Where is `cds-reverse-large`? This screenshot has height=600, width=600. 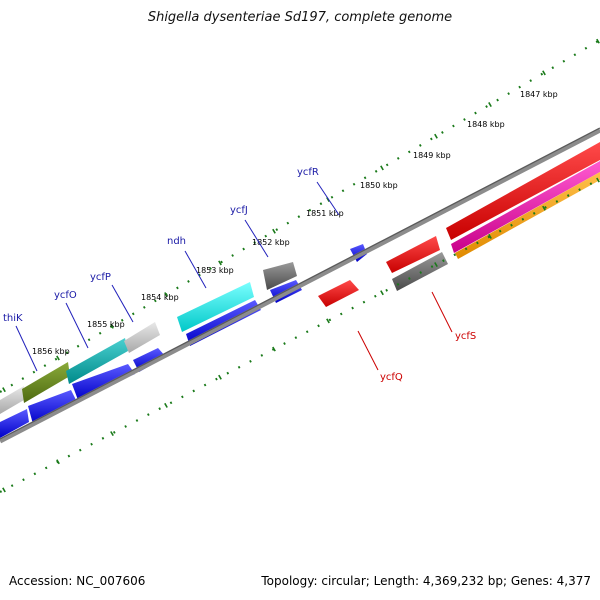 cds-reverse-large is located at coordinates (523, 191).